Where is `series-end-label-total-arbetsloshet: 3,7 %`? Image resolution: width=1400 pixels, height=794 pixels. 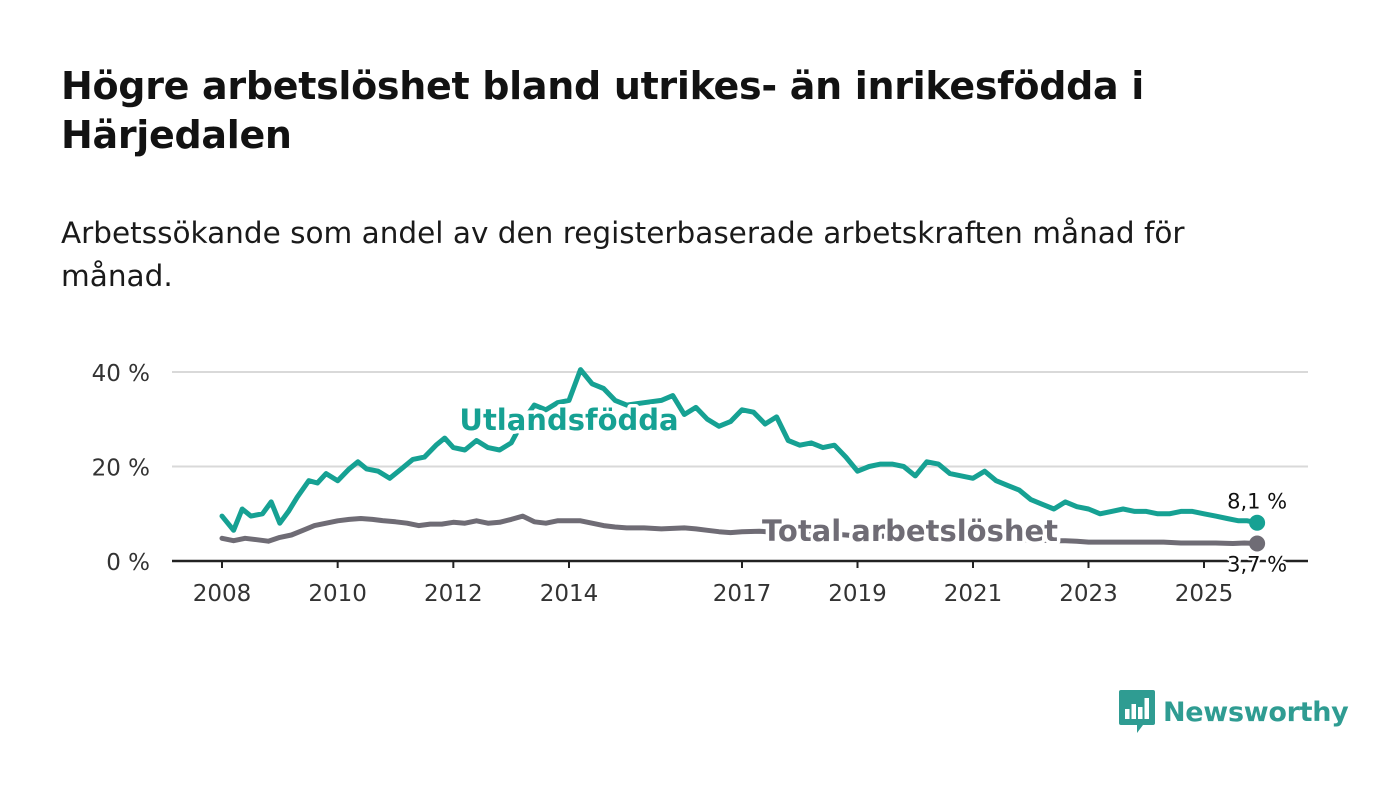 series-end-label-total-arbetsloshet: 3,7 % is located at coordinates (1257, 565).